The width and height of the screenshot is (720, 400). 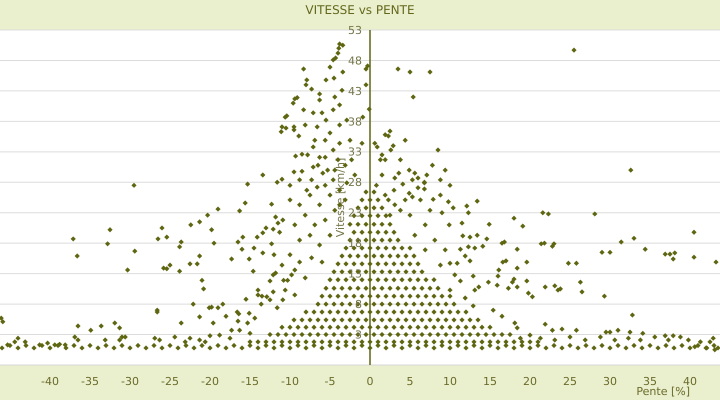 I want to click on x-tick-label: 40, so click(x=690, y=381).